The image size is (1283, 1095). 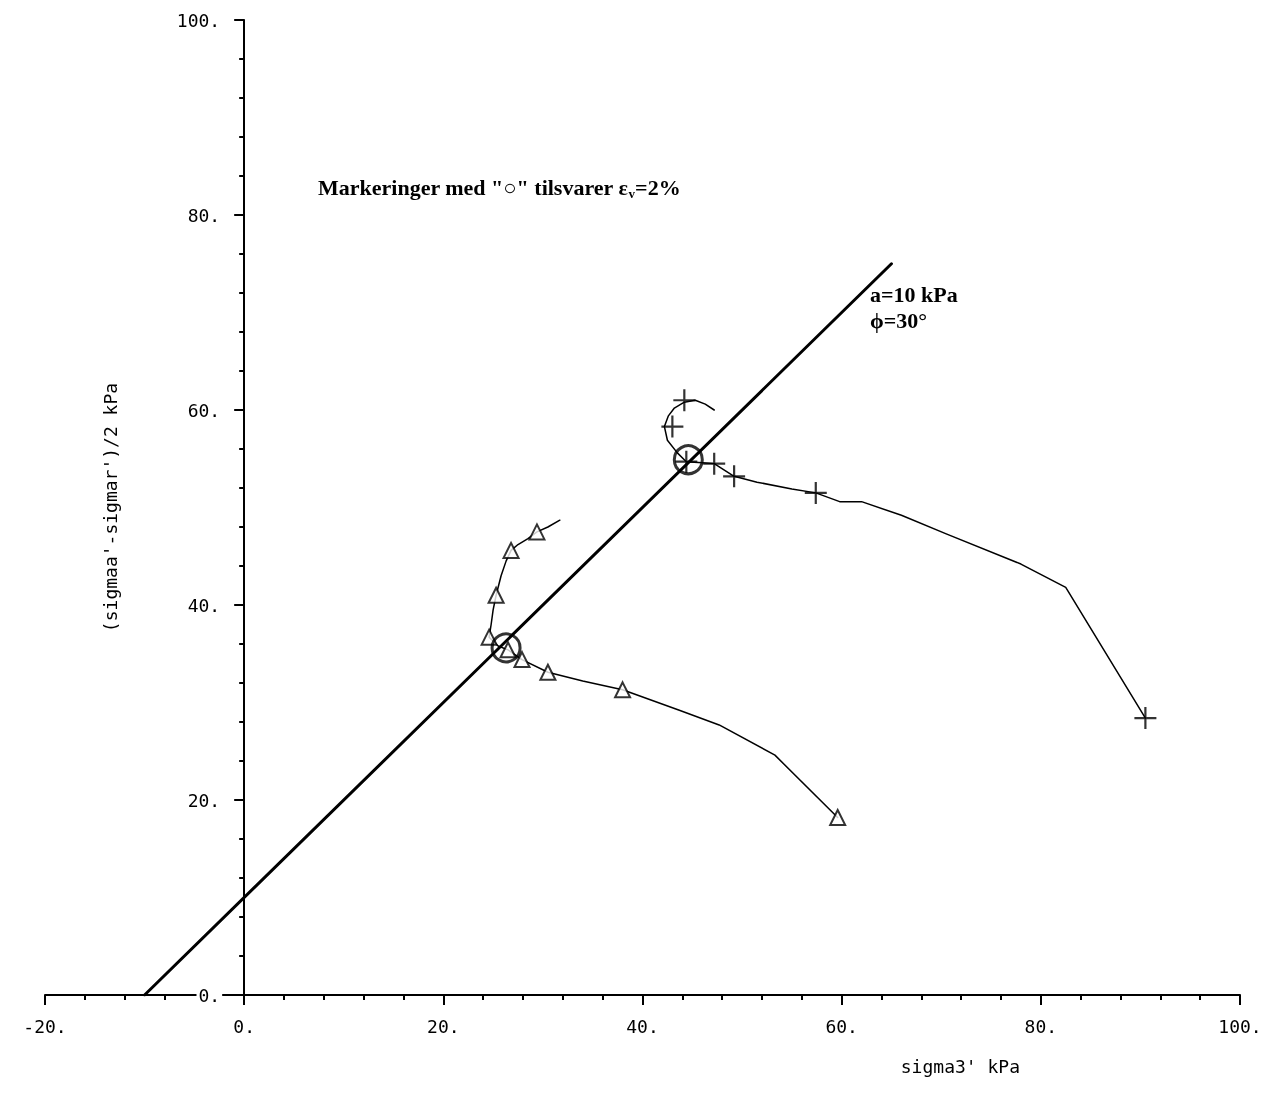 What do you see at coordinates (110, 507) in the screenshot?
I see `y-axis-title: (sigmaa'-sigmar')/2 kPa` at bounding box center [110, 507].